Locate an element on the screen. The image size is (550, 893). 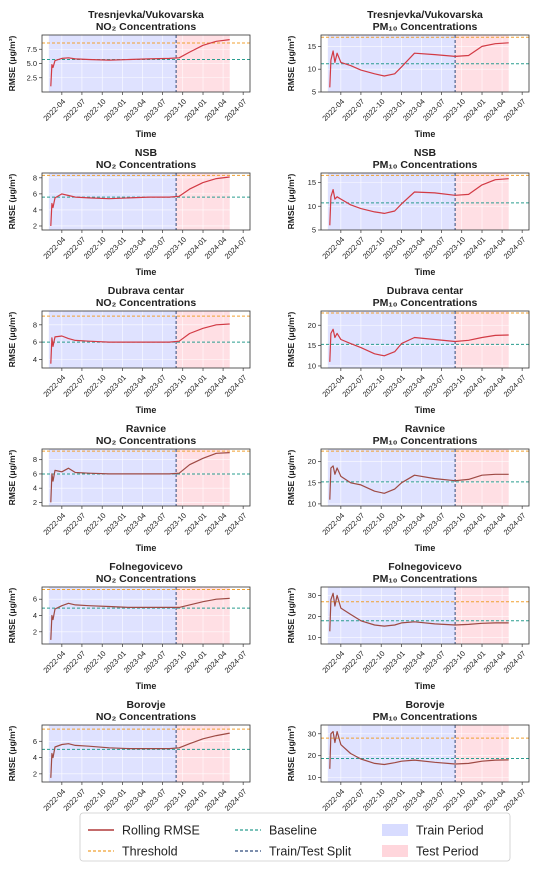
y-tick-label: 8 is located at coordinates (35, 459).